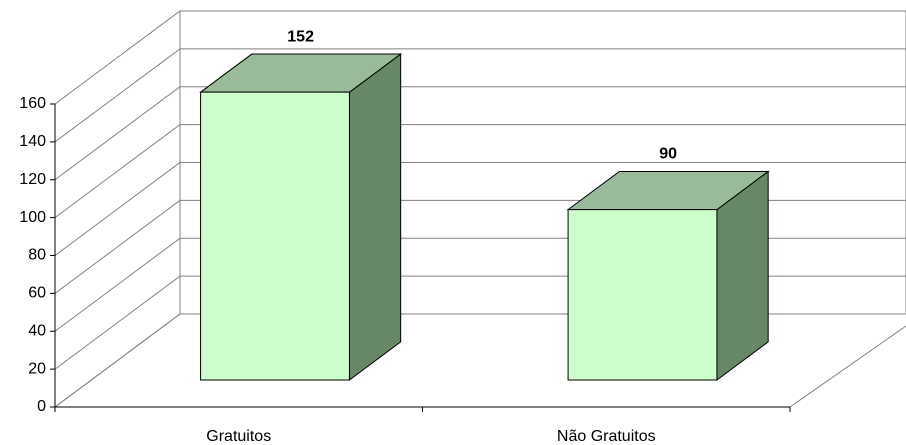 The image size is (906, 445). I want to click on floor, so click(847, 366).